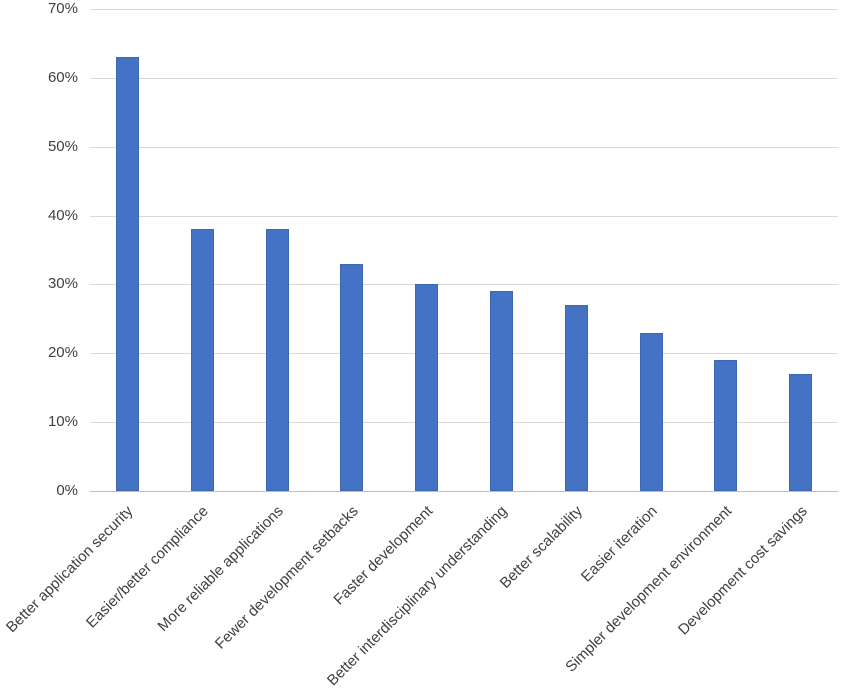  Describe the element at coordinates (742, 570) in the screenshot. I see `x-tick-label: Development cost savings` at that location.